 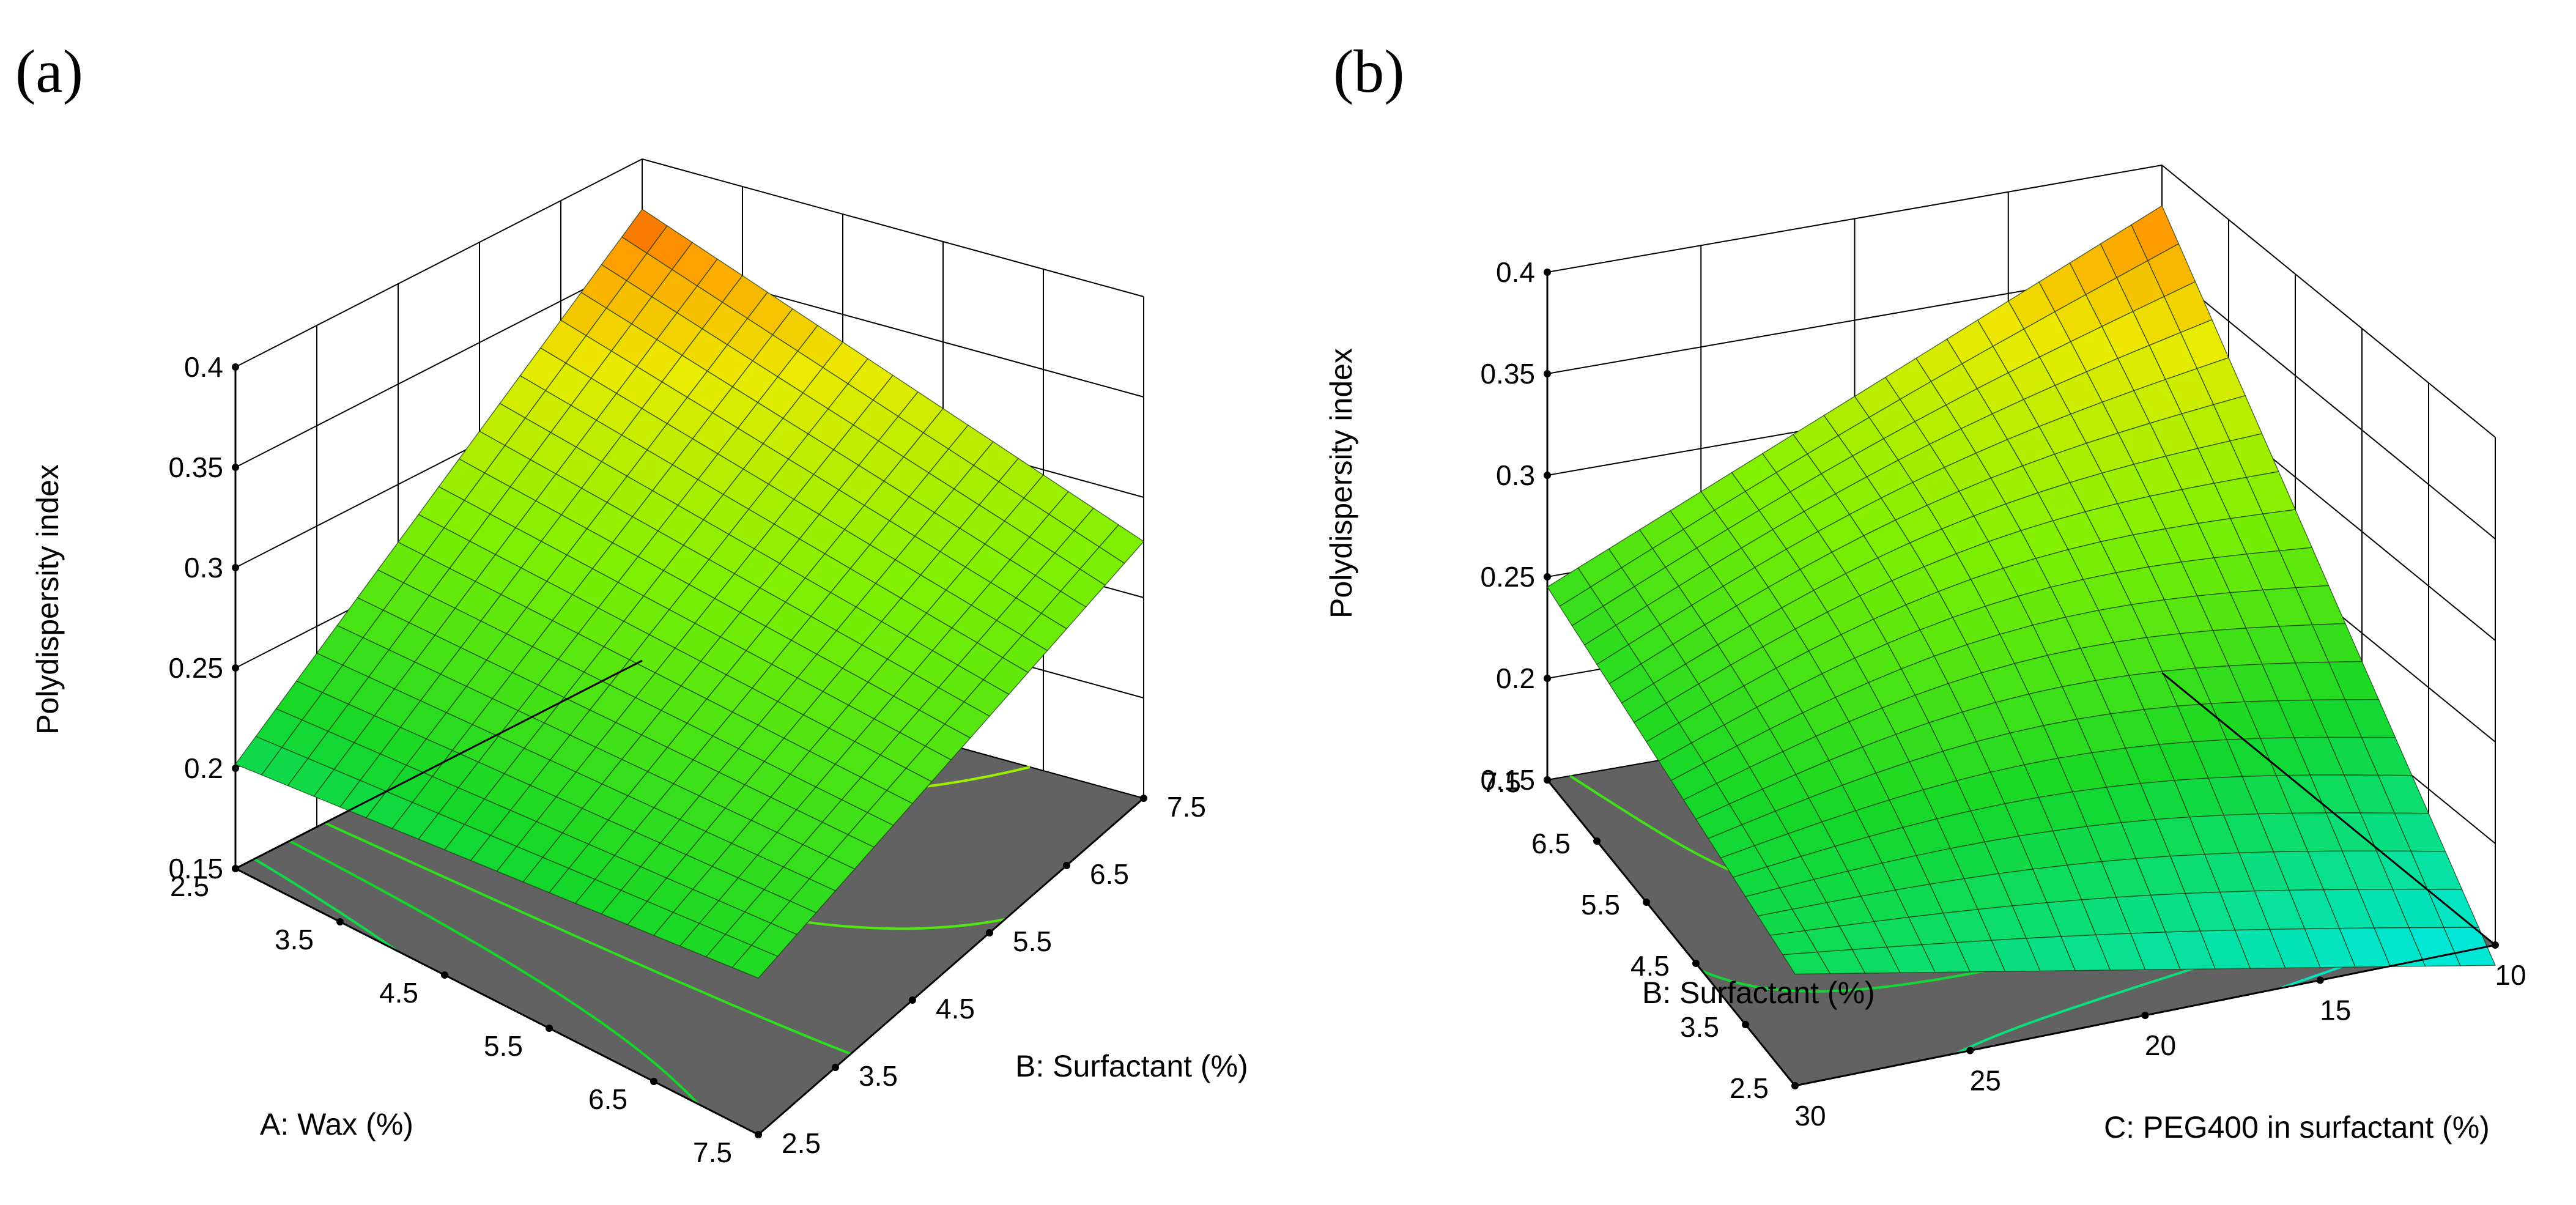 What do you see at coordinates (712, 1152) in the screenshot?
I see `x-tick-label: 7.5` at bounding box center [712, 1152].